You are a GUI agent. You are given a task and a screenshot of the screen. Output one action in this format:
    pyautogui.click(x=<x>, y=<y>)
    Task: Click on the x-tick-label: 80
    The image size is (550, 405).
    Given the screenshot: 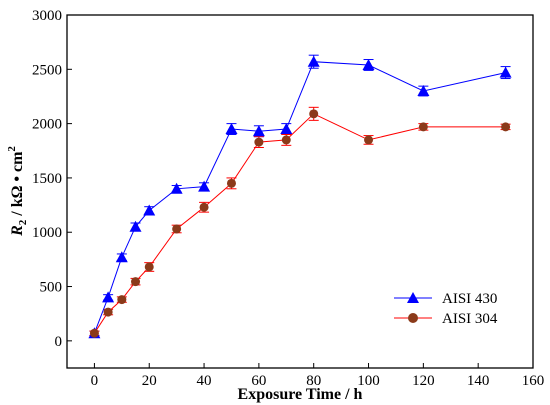 What is the action you would take?
    pyautogui.click(x=313, y=381)
    